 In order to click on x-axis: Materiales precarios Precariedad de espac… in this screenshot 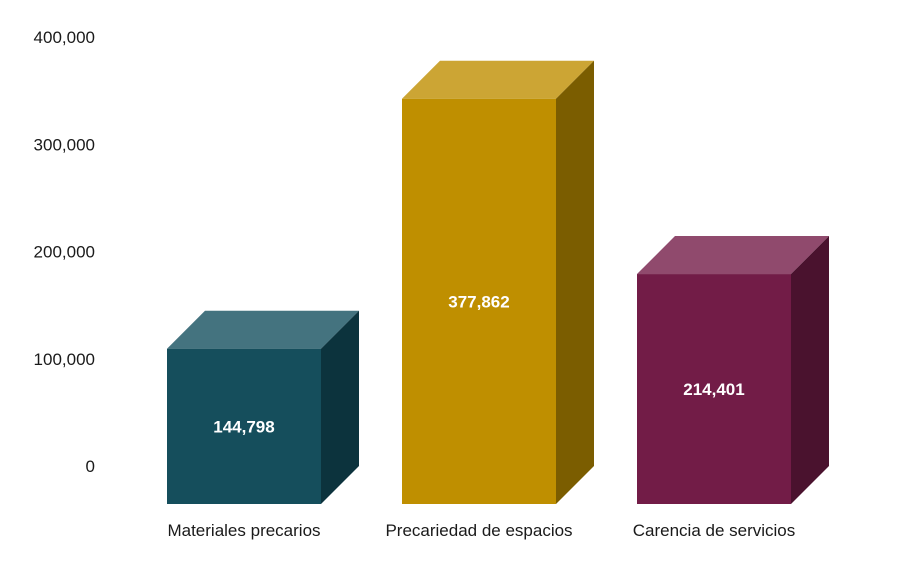, I will do `click(481, 530)`.